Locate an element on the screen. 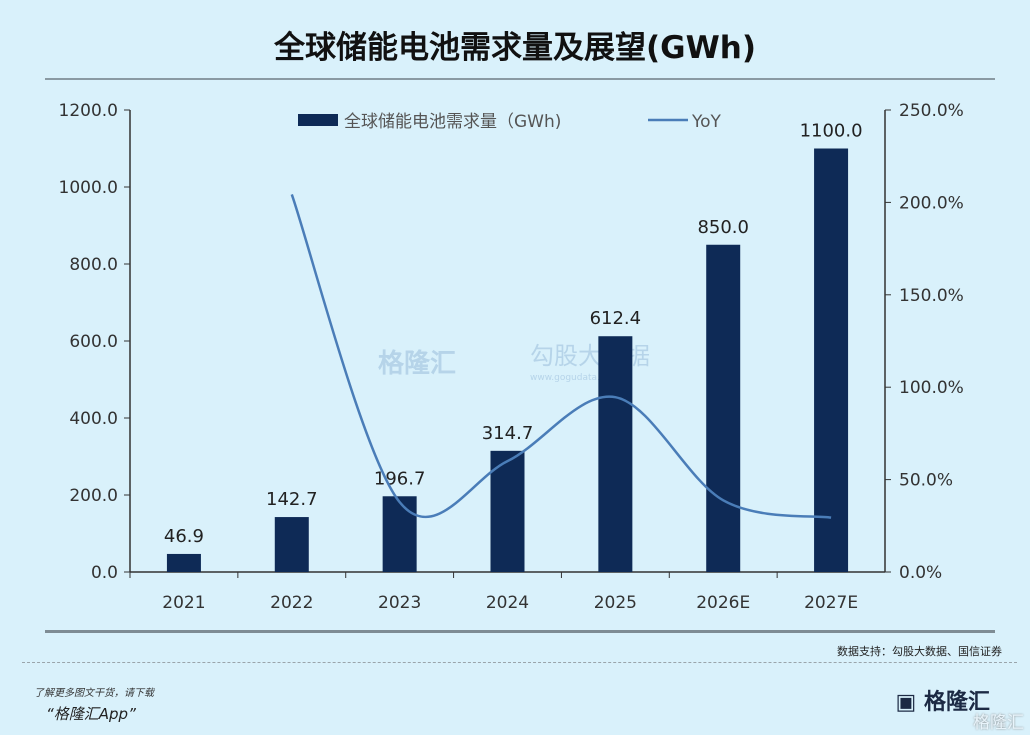 The height and width of the screenshot is (735, 1030). x-tick-label: 2024 is located at coordinates (507, 603).